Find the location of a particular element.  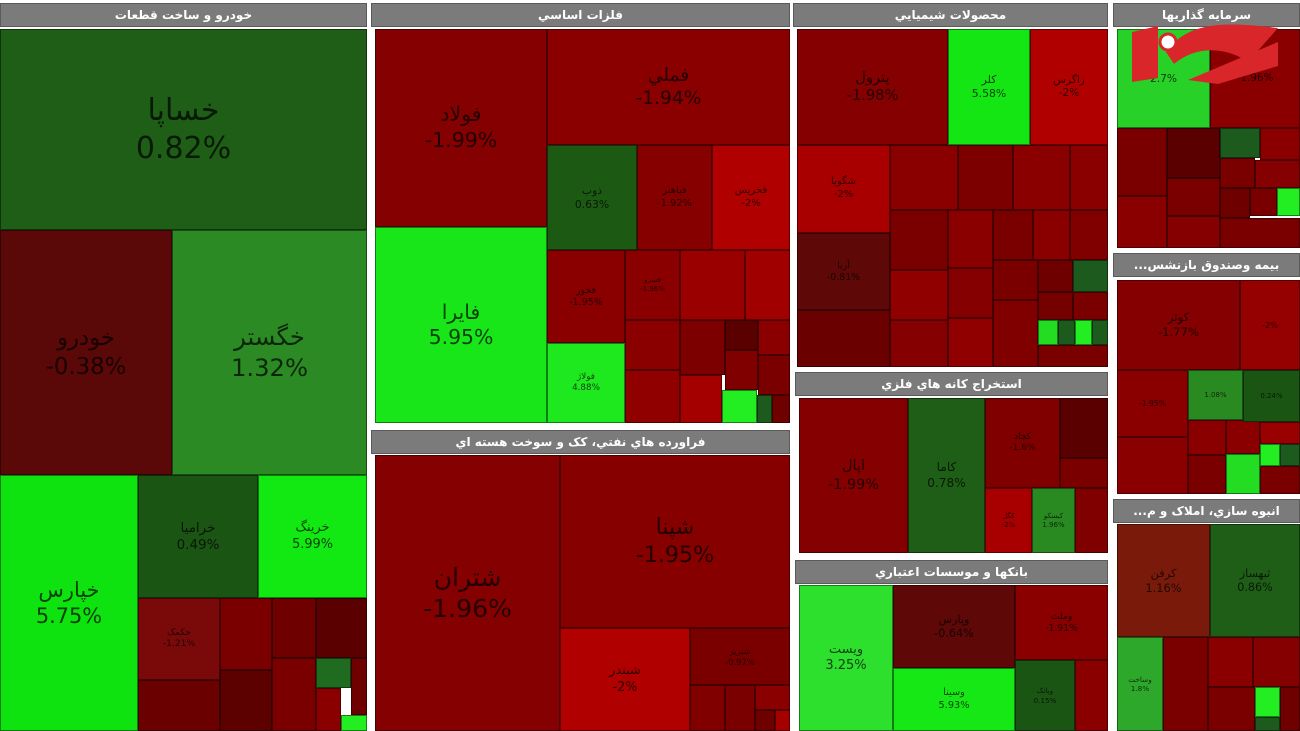

stock-tile: شپنا -1.95% is located at coordinates (675, 541).